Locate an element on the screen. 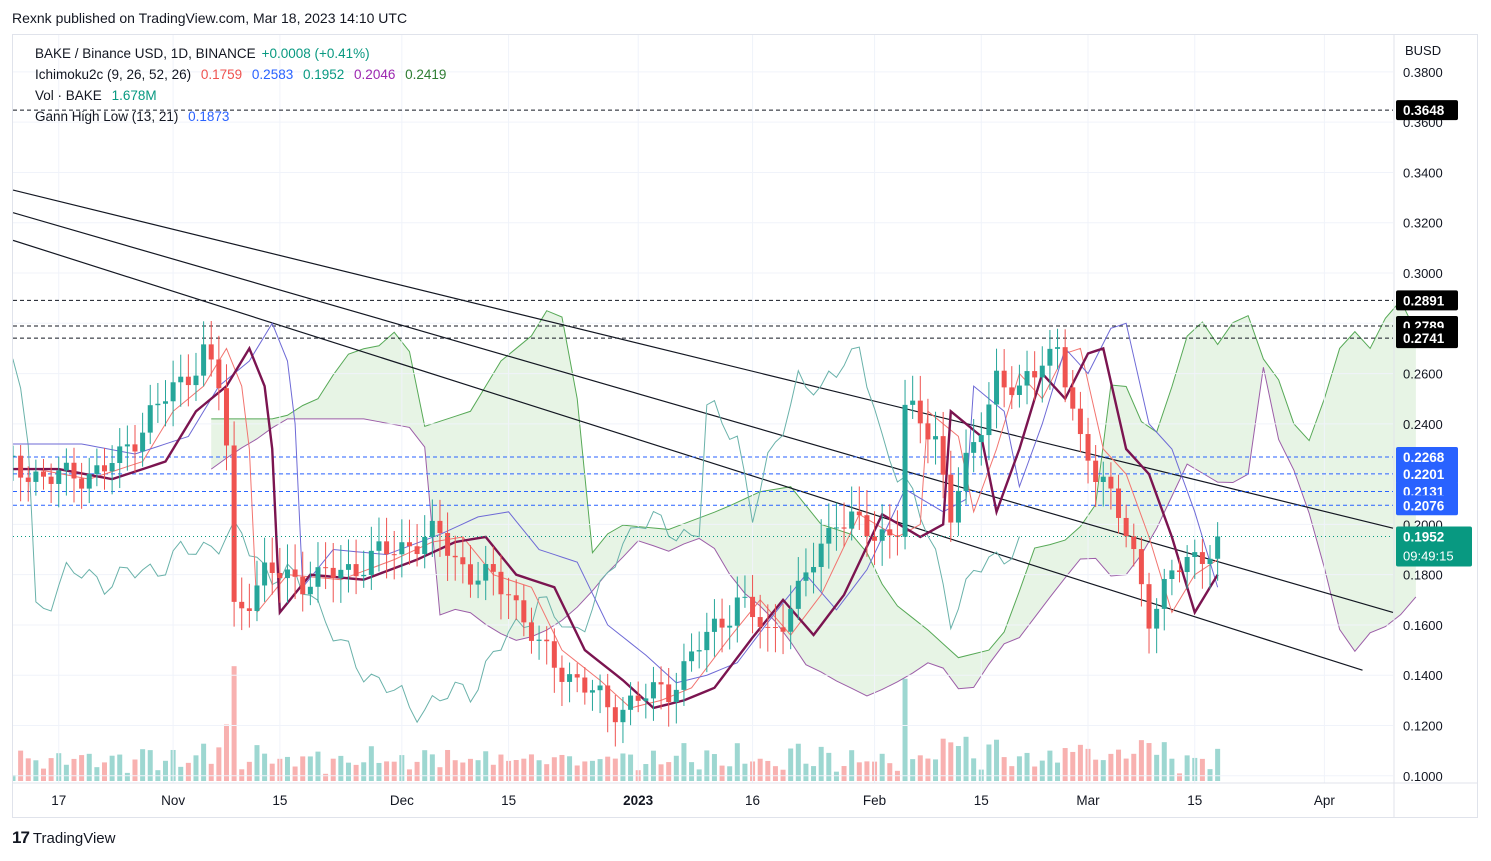 This screenshot has height=861, width=1491. tradingview-logo-icon: 17 is located at coordinates (21, 837).